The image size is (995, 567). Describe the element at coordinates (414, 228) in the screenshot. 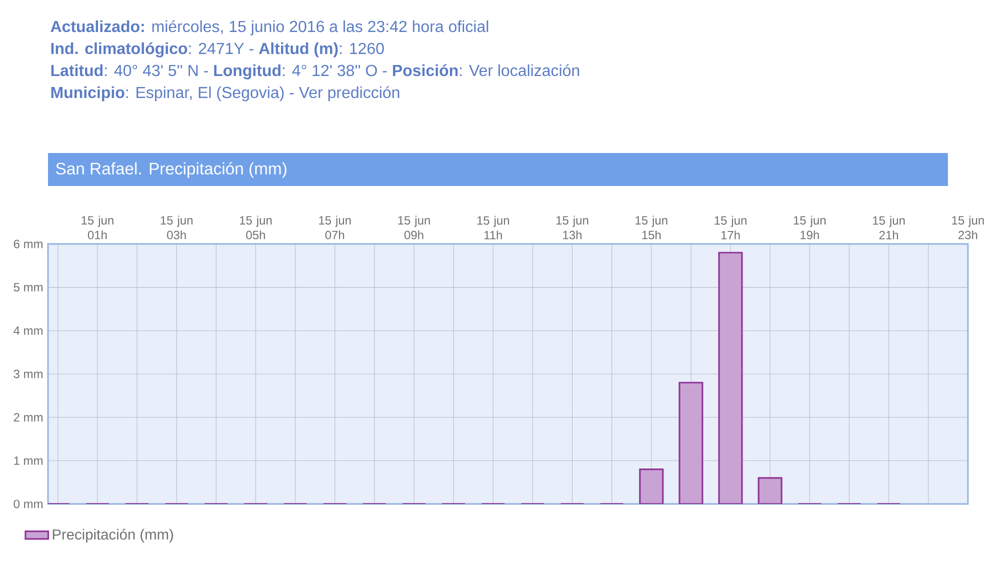

I see `x-tick-label: 15 jun 09h` at that location.